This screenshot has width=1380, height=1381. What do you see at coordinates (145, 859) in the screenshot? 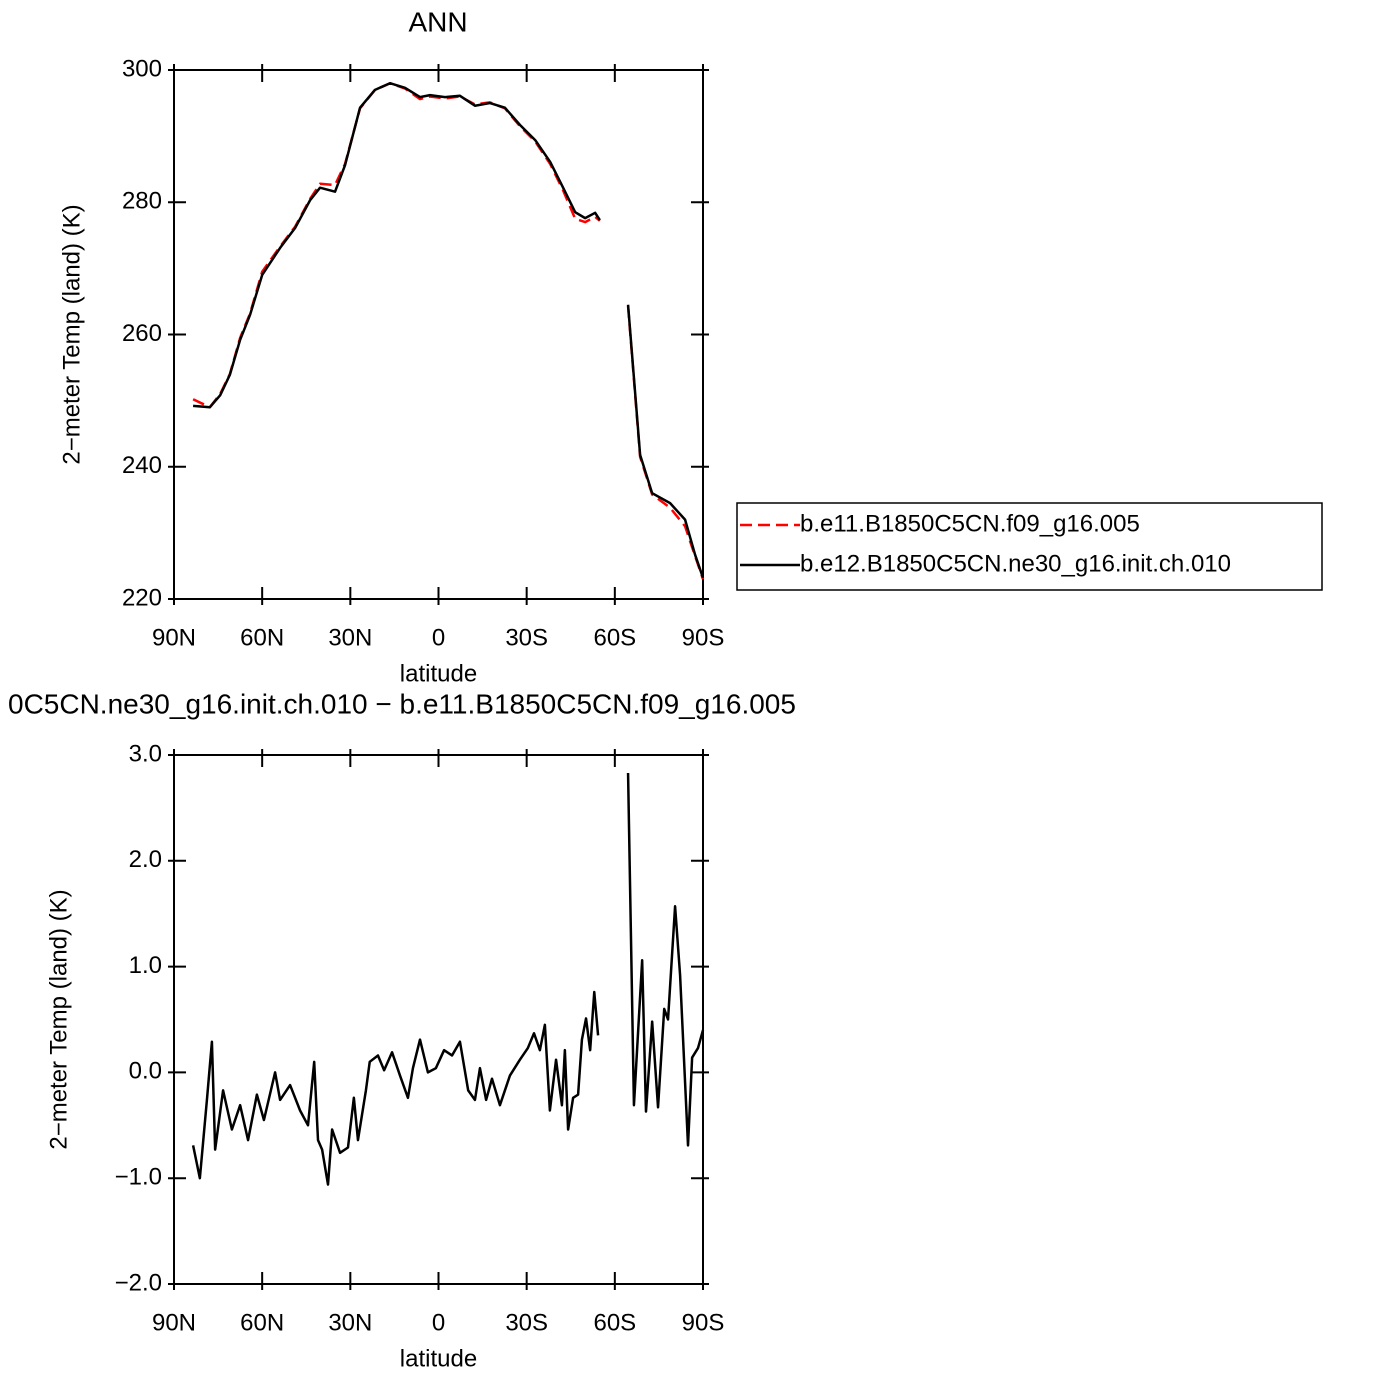
I see `y-tick-label: 2.0` at bounding box center [145, 859].